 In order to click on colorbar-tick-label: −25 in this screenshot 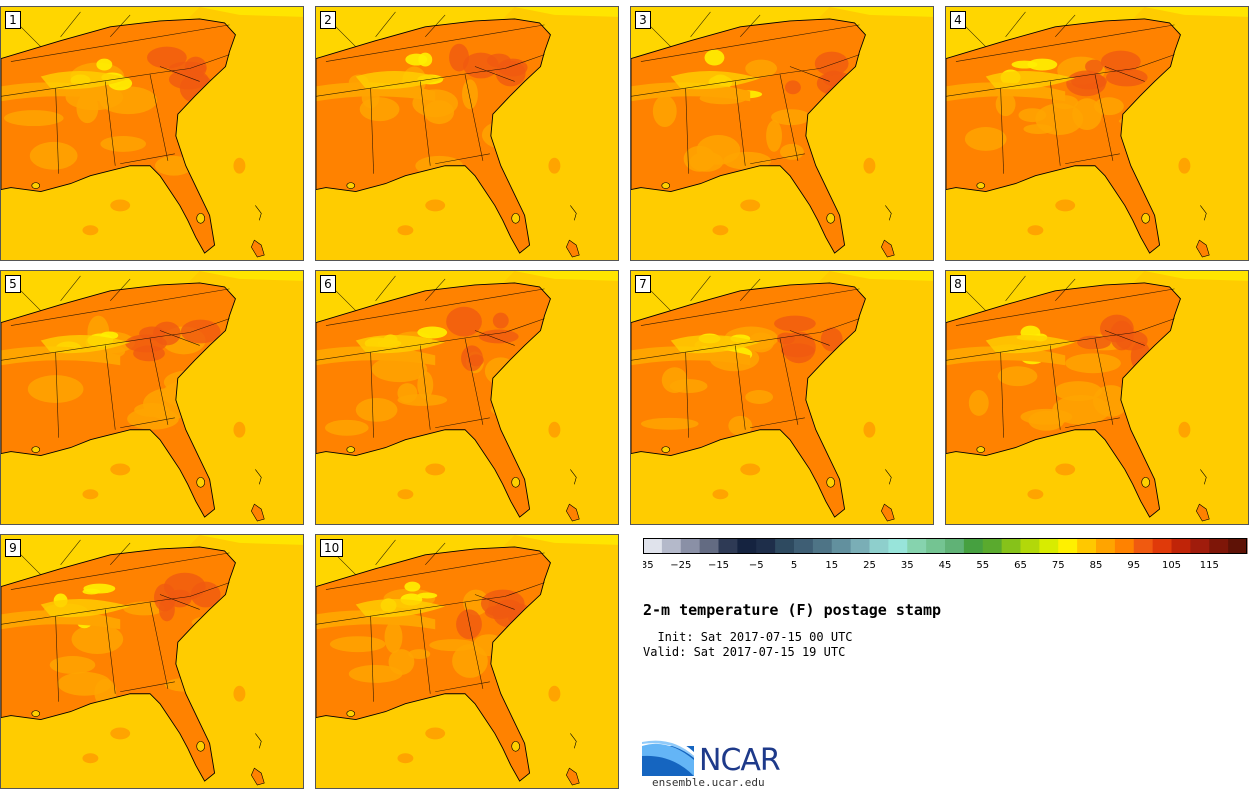, I will do `click(680, 565)`.